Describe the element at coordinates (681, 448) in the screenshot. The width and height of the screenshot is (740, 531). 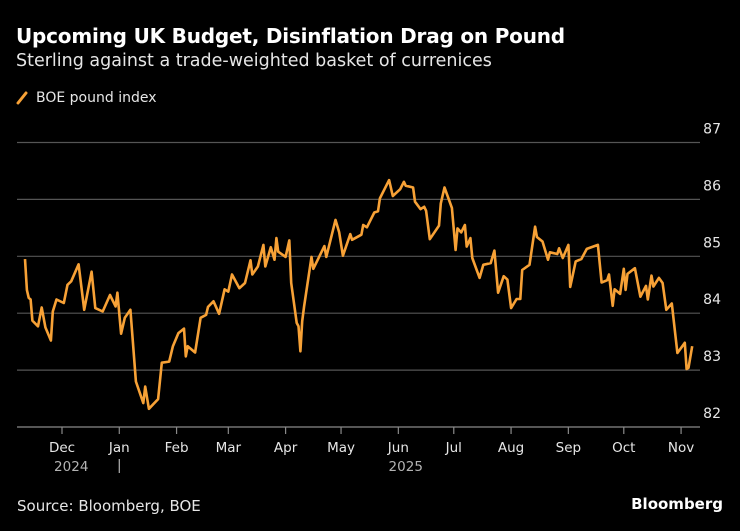
I see `x-tick-label: Nov` at that location.